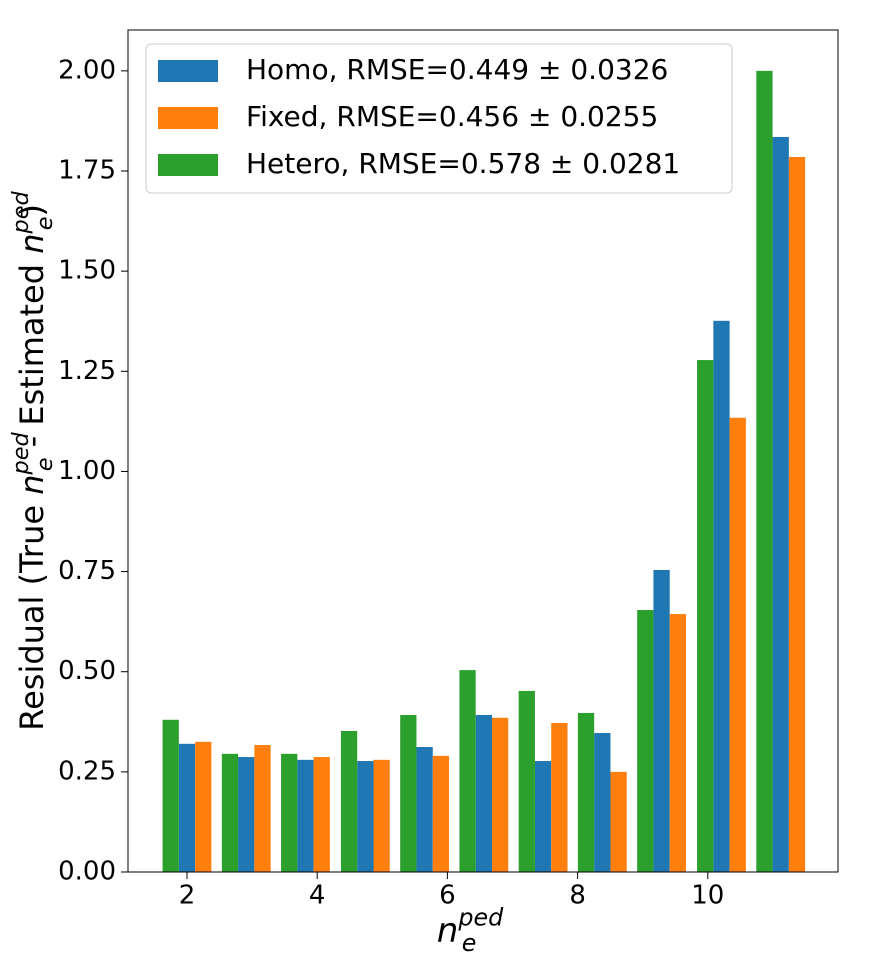  I want to click on y-tick-label: 1.75, so click(87, 171).